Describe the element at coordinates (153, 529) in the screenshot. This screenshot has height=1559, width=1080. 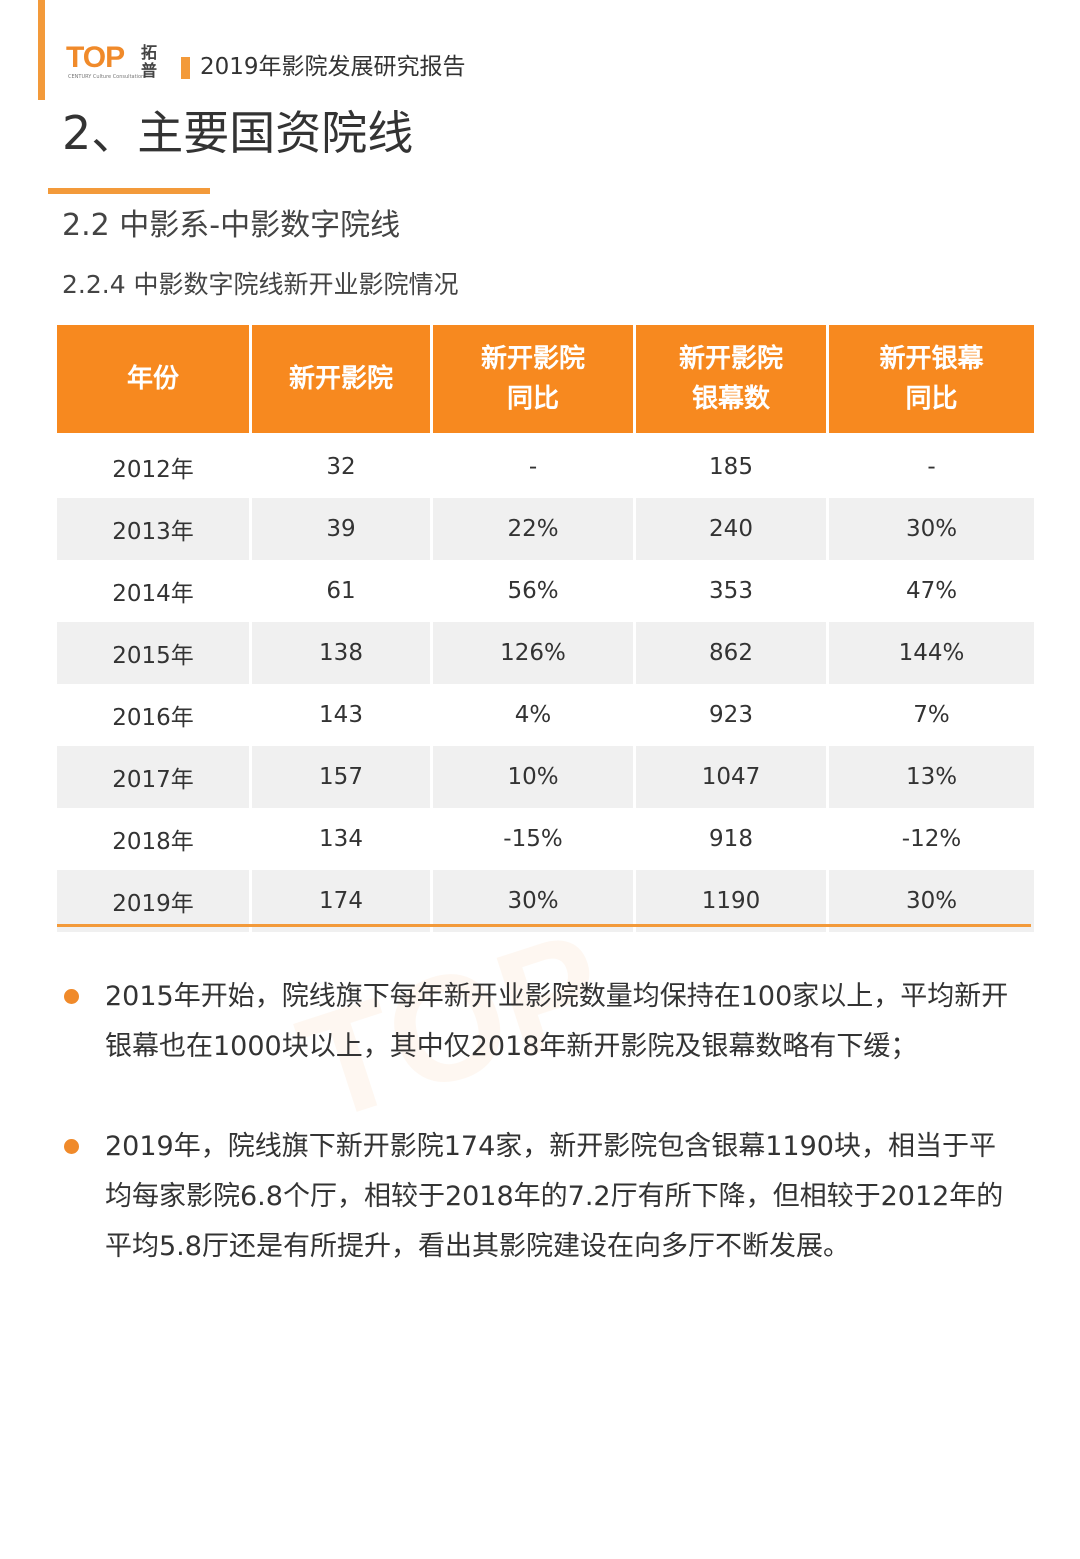
I see `cell-year: 2013年` at that location.